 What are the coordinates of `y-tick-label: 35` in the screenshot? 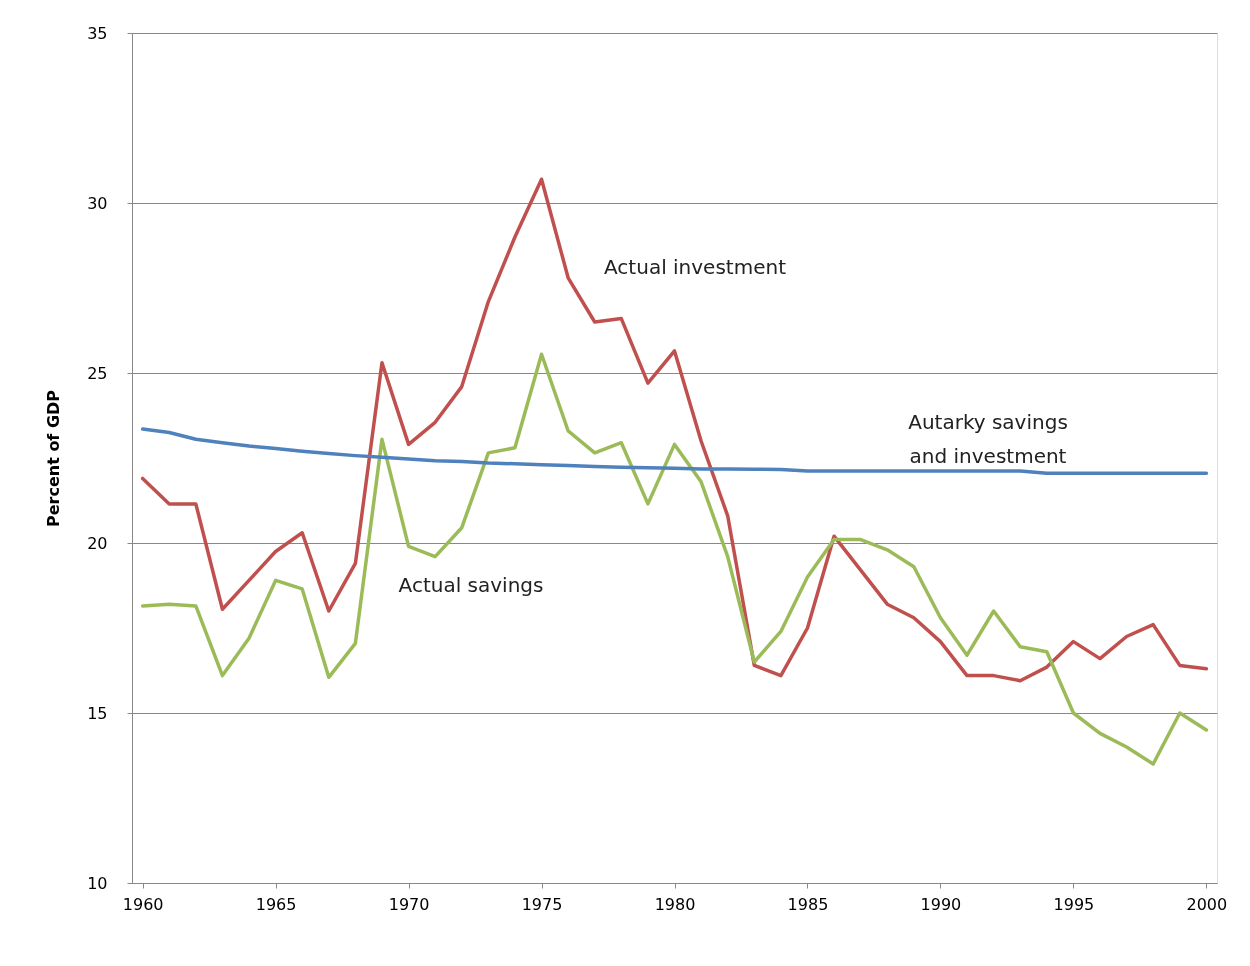 It's located at (97, 33).